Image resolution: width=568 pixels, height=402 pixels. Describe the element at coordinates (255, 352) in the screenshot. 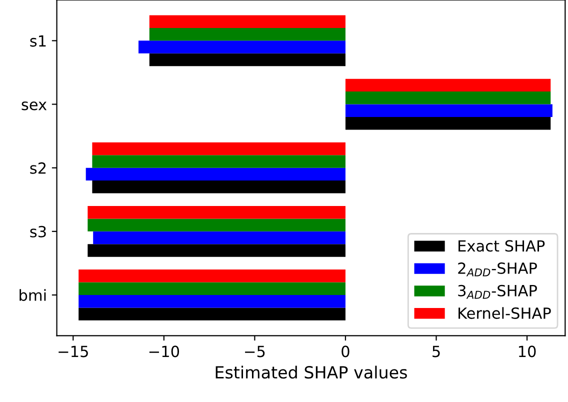

I see `x-tick-label: −5` at that location.